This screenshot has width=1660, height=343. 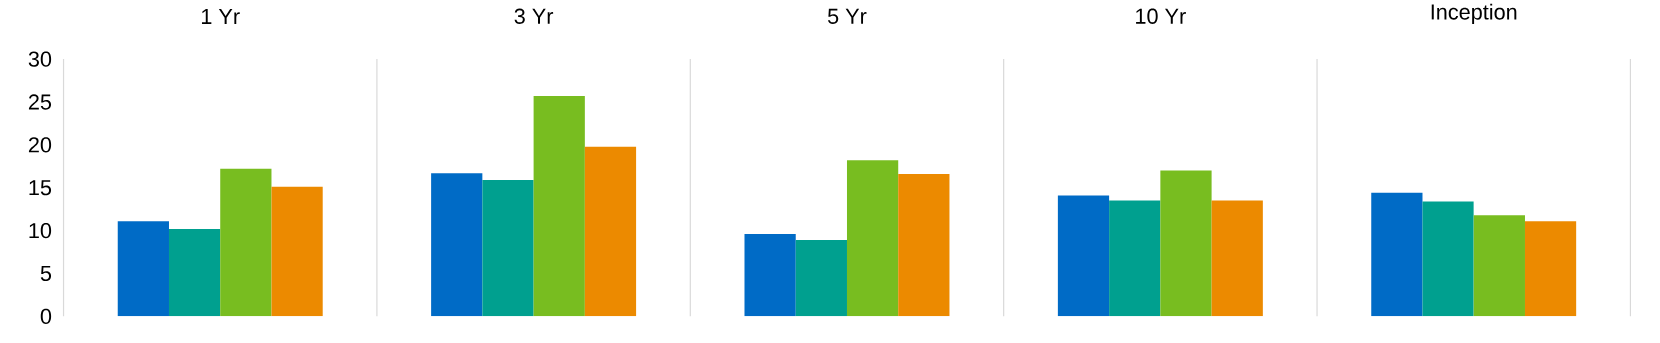 I want to click on x-tick-label: 3 Yr, so click(x=534, y=16).